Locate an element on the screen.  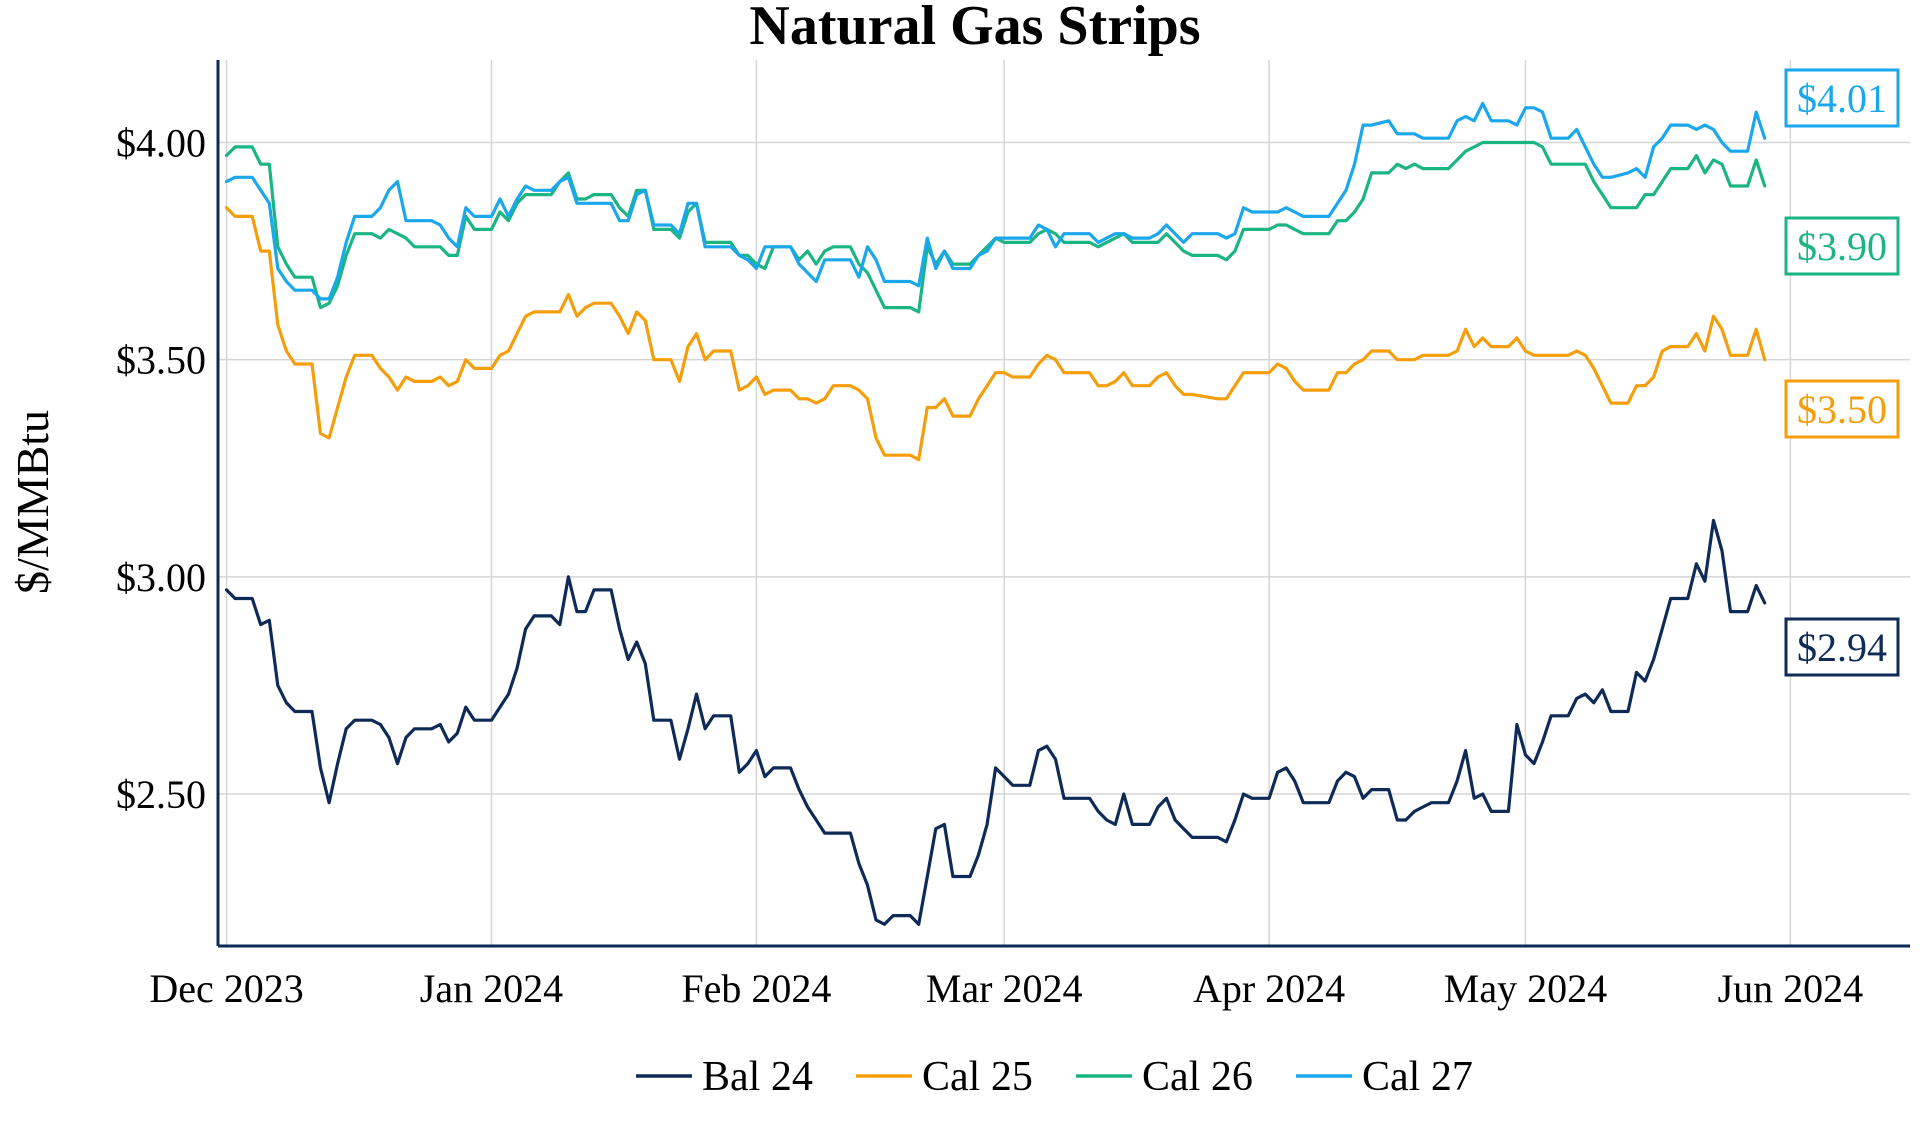
legend-label-cal-26: Cal 26 is located at coordinates (1197, 1077).